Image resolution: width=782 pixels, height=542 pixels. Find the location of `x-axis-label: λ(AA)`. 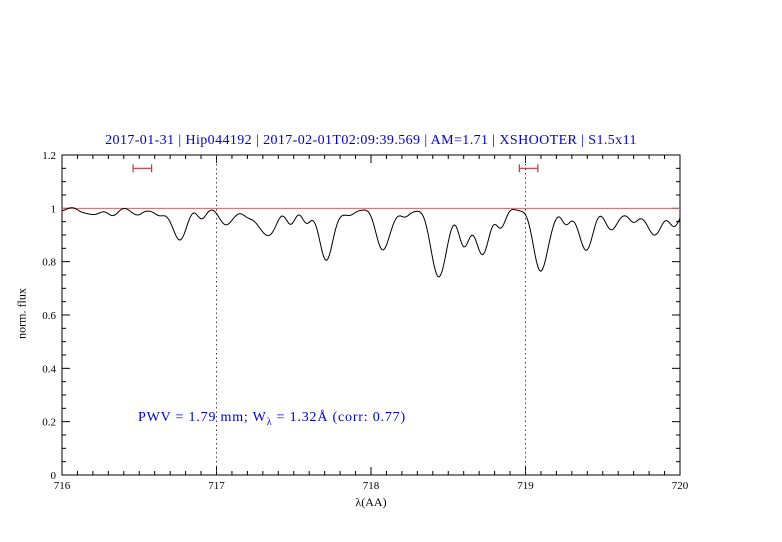

x-axis-label: λ(AA) is located at coordinates (371, 502).